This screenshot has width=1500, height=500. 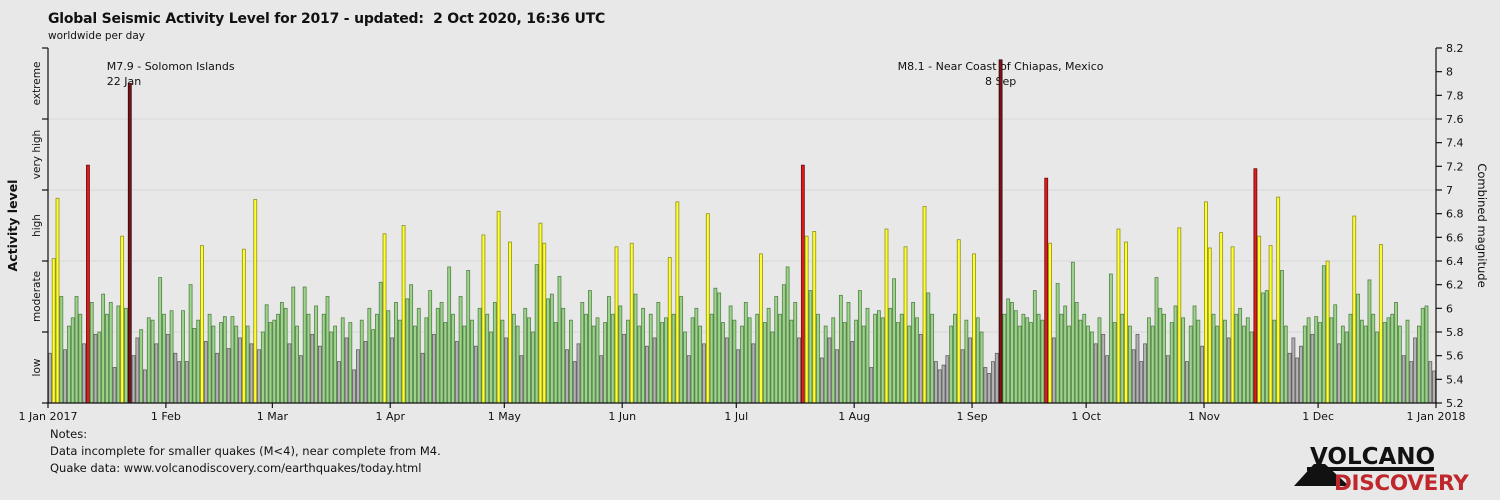 What do you see at coordinates (1370, 469) in the screenshot?
I see `logo-underline` at bounding box center [1370, 469].